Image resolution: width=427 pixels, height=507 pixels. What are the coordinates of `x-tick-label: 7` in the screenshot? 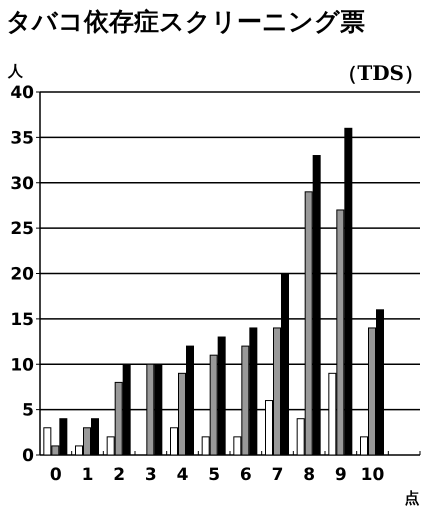 It's located at (278, 475).